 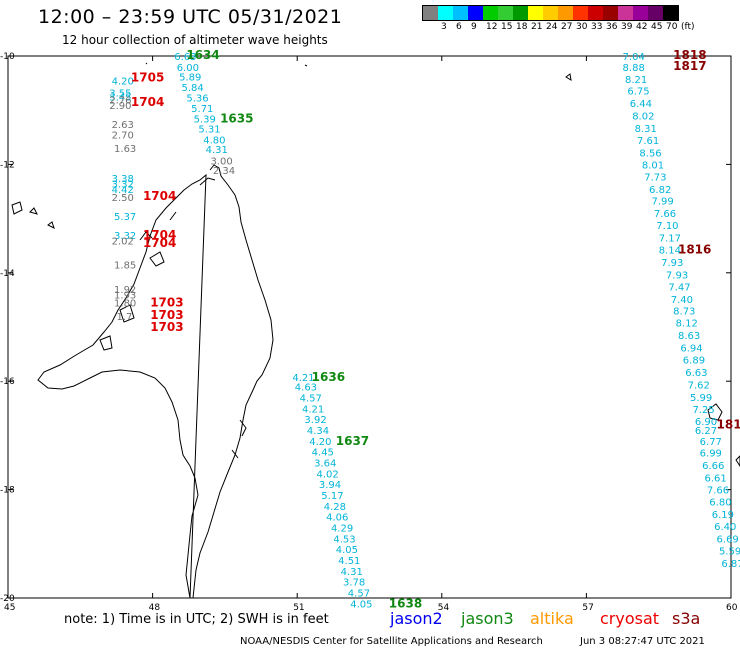 What do you see at coordinates (634, 68) in the screenshot?
I see `wave-height-value: 8.88` at bounding box center [634, 68].